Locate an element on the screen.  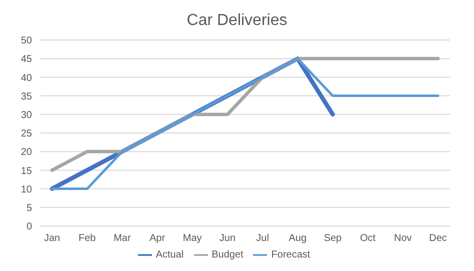
legend-label: Budget is located at coordinates (228, 255).